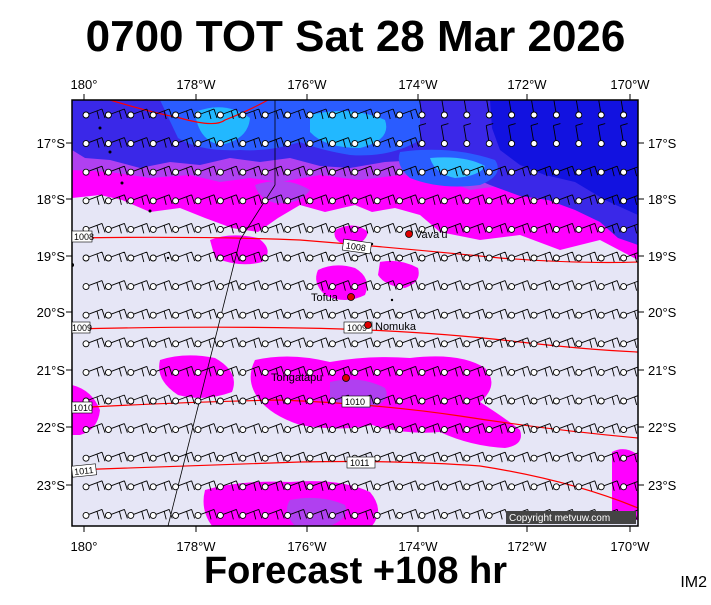 This screenshot has height=605, width=711. What do you see at coordinates (307, 546) in the screenshot?
I see `lon-label-bottom: 176°W` at bounding box center [307, 546].